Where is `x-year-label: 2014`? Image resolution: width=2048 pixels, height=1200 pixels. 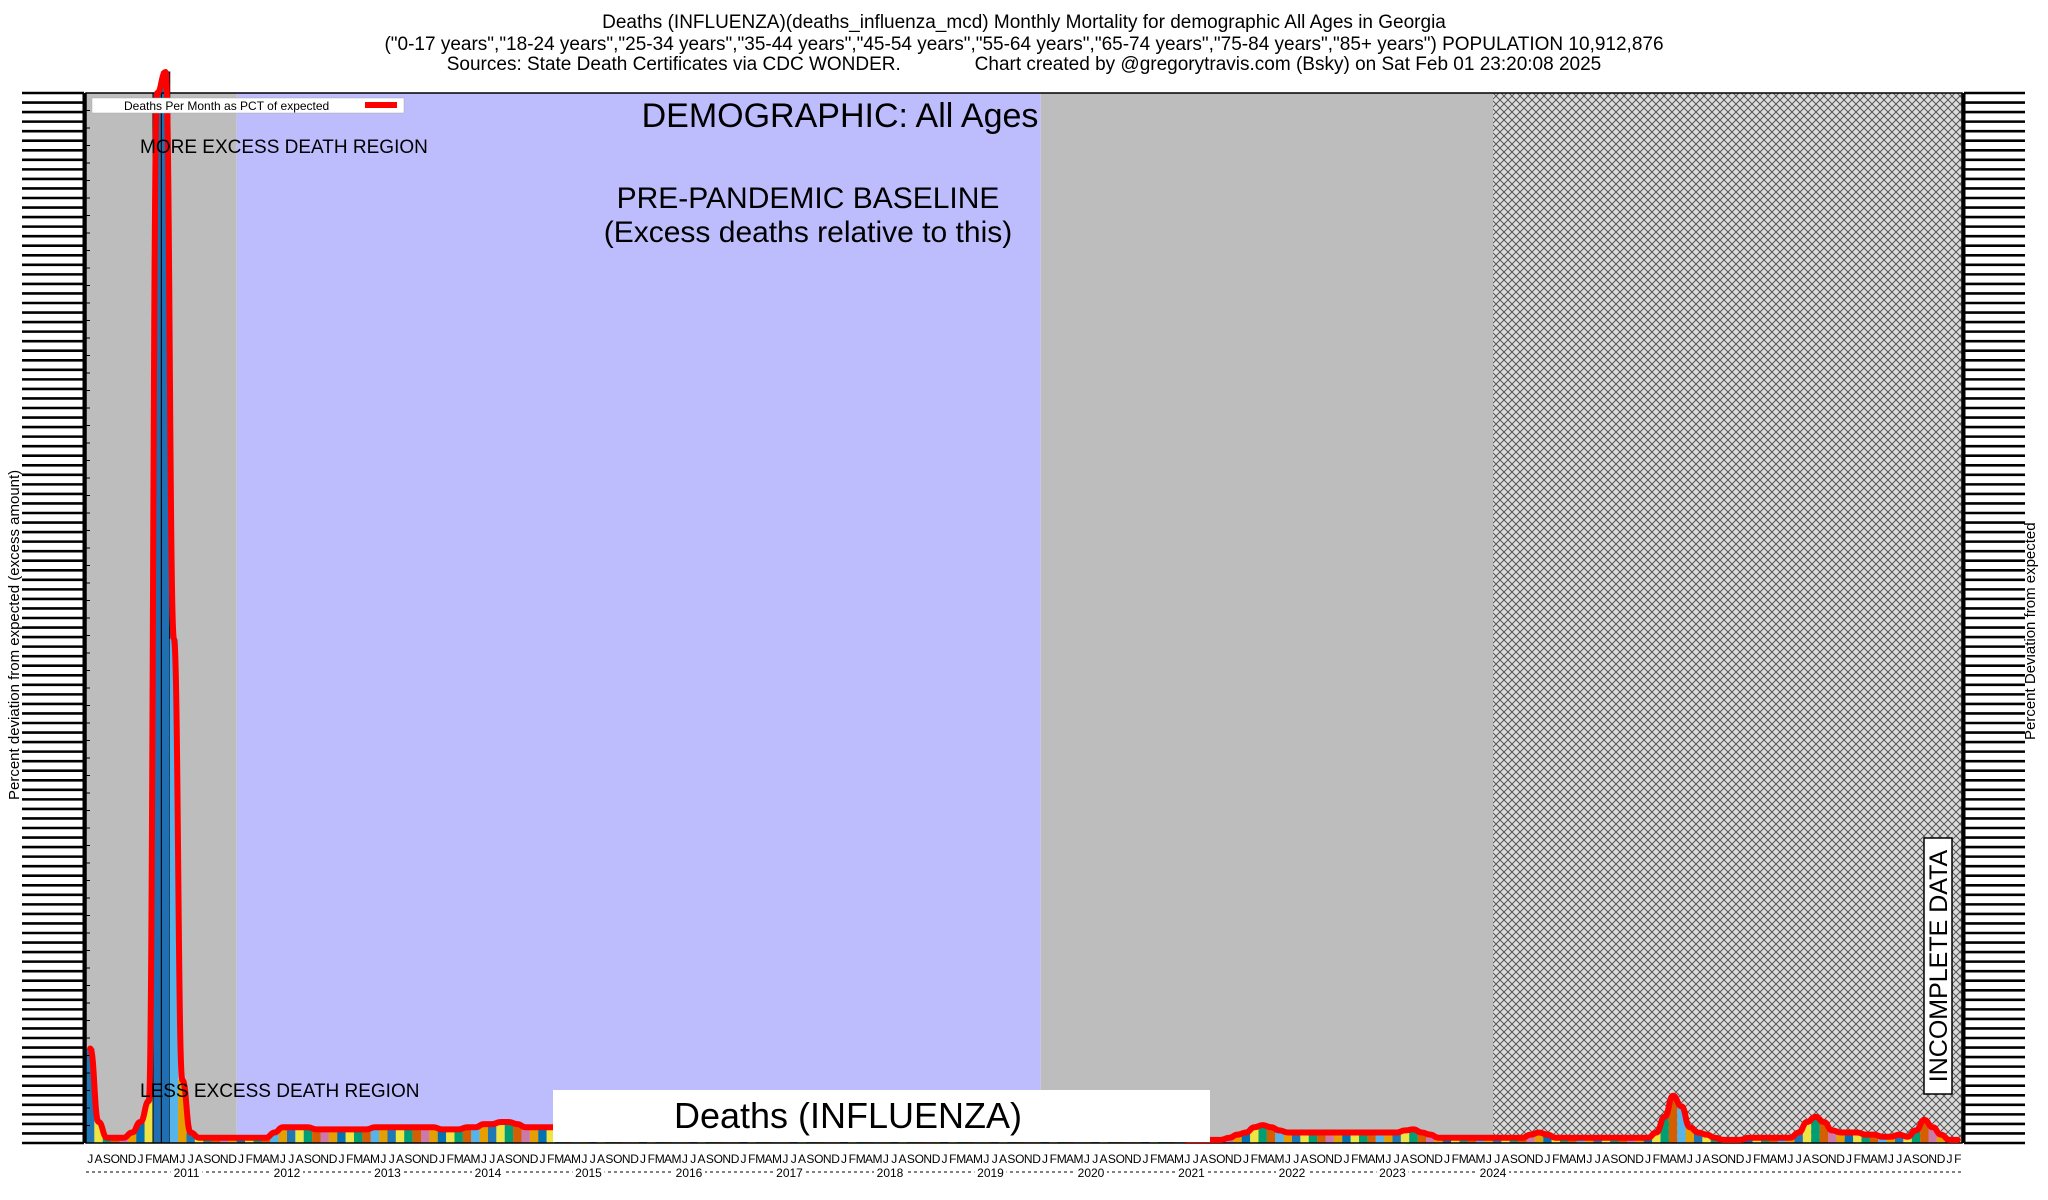 x-year-label: 2014 is located at coordinates (488, 1173).